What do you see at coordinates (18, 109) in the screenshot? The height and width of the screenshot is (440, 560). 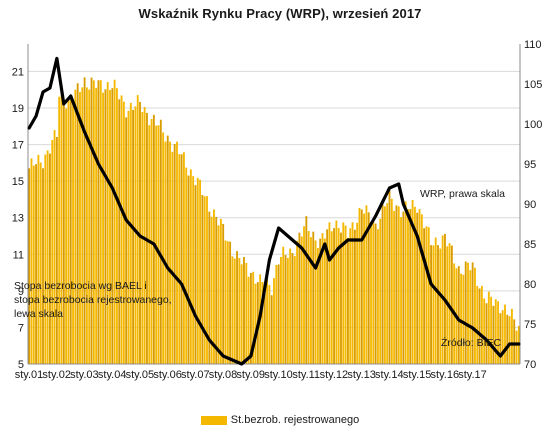 I see `y-left-tick-label: 19` at bounding box center [18, 109].